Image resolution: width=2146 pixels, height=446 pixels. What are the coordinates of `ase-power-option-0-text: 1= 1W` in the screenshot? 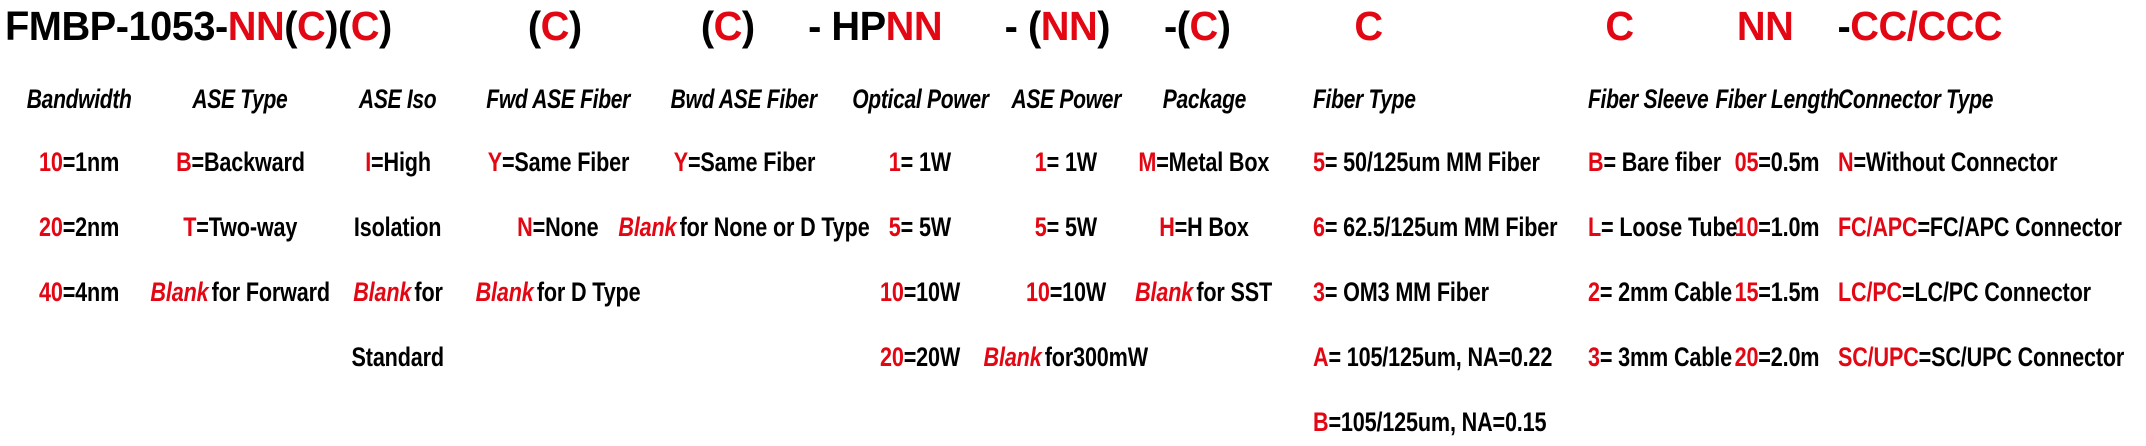 It's located at (1066, 162).